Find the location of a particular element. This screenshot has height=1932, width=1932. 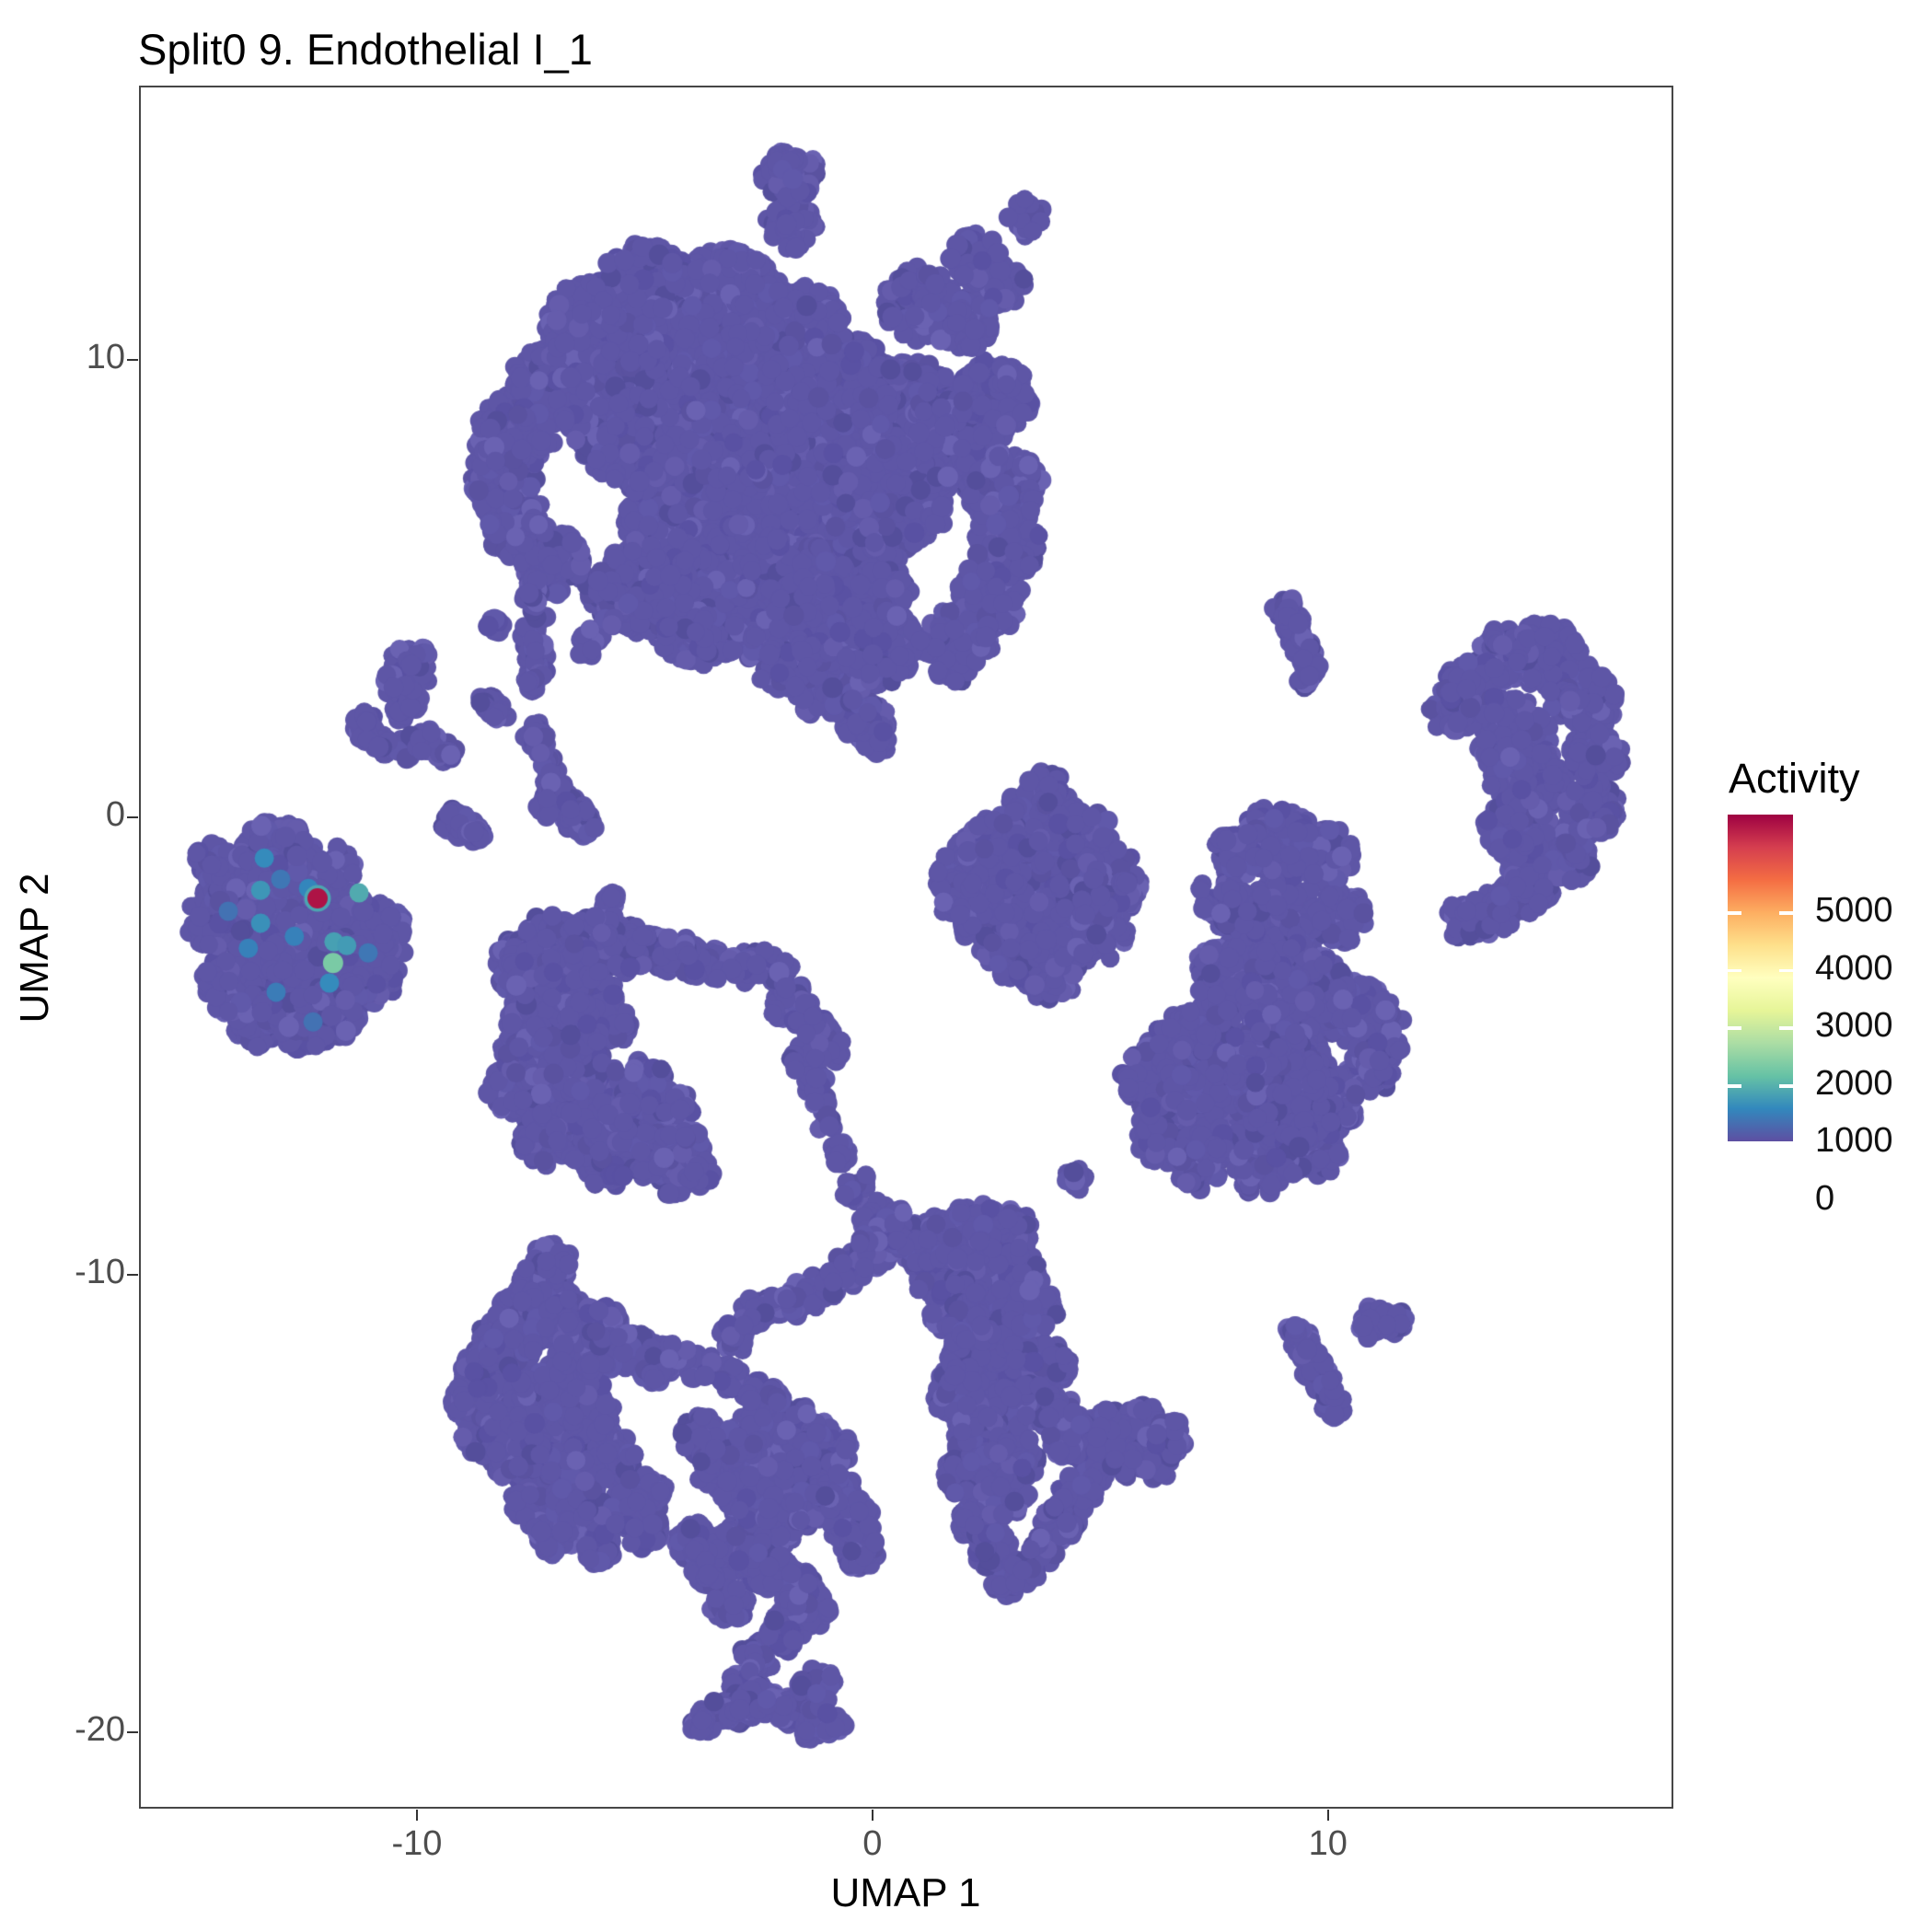

y-tick-label: 0 is located at coordinates (115, 815).